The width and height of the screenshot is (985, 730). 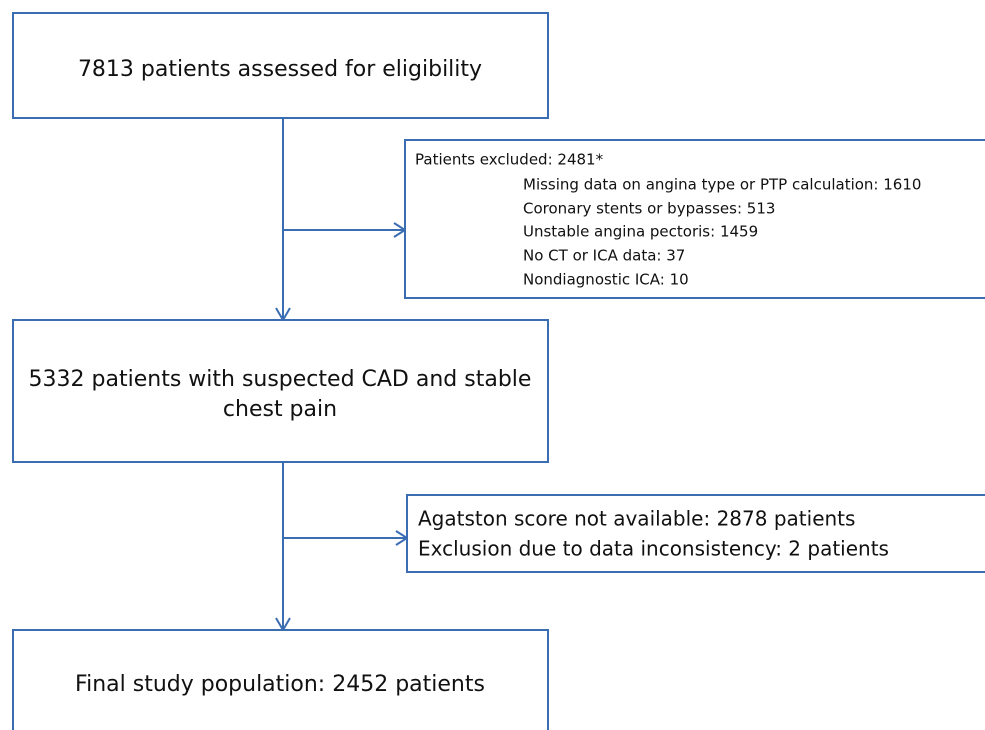 What do you see at coordinates (649, 209) in the screenshot?
I see `exclusion-item: Coronary stents or bypasses: 513` at bounding box center [649, 209].